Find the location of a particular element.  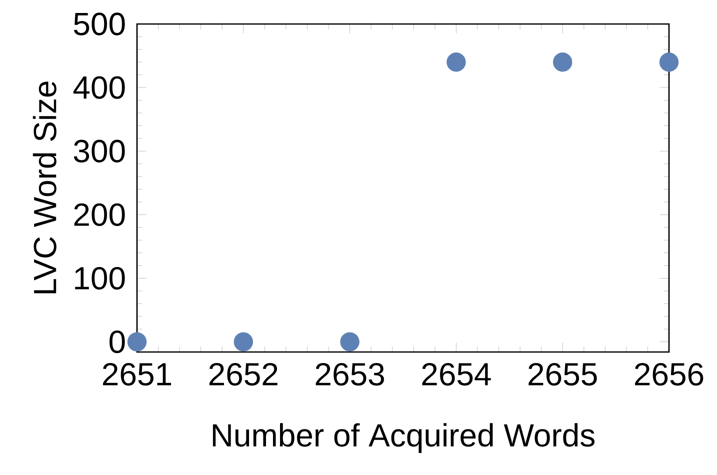

y-tick-label: 300 is located at coordinates (99, 151).